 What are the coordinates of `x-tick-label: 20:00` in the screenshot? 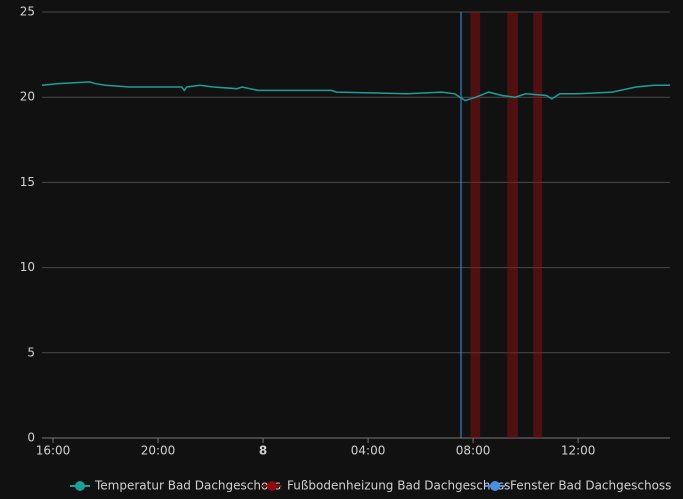 It's located at (158, 451).